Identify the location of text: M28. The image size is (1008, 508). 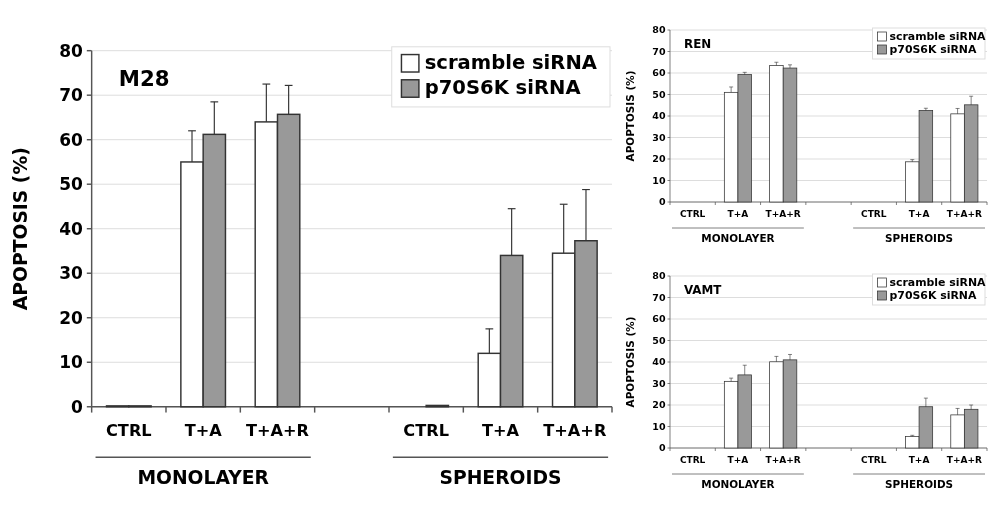
(144, 78).